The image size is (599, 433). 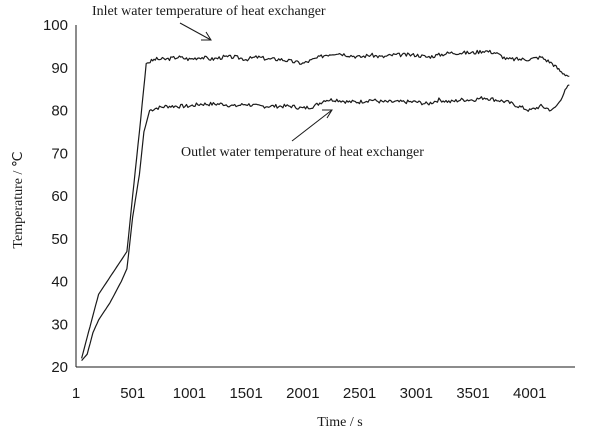 What do you see at coordinates (132, 393) in the screenshot?
I see `x-tick-label: 501` at bounding box center [132, 393].